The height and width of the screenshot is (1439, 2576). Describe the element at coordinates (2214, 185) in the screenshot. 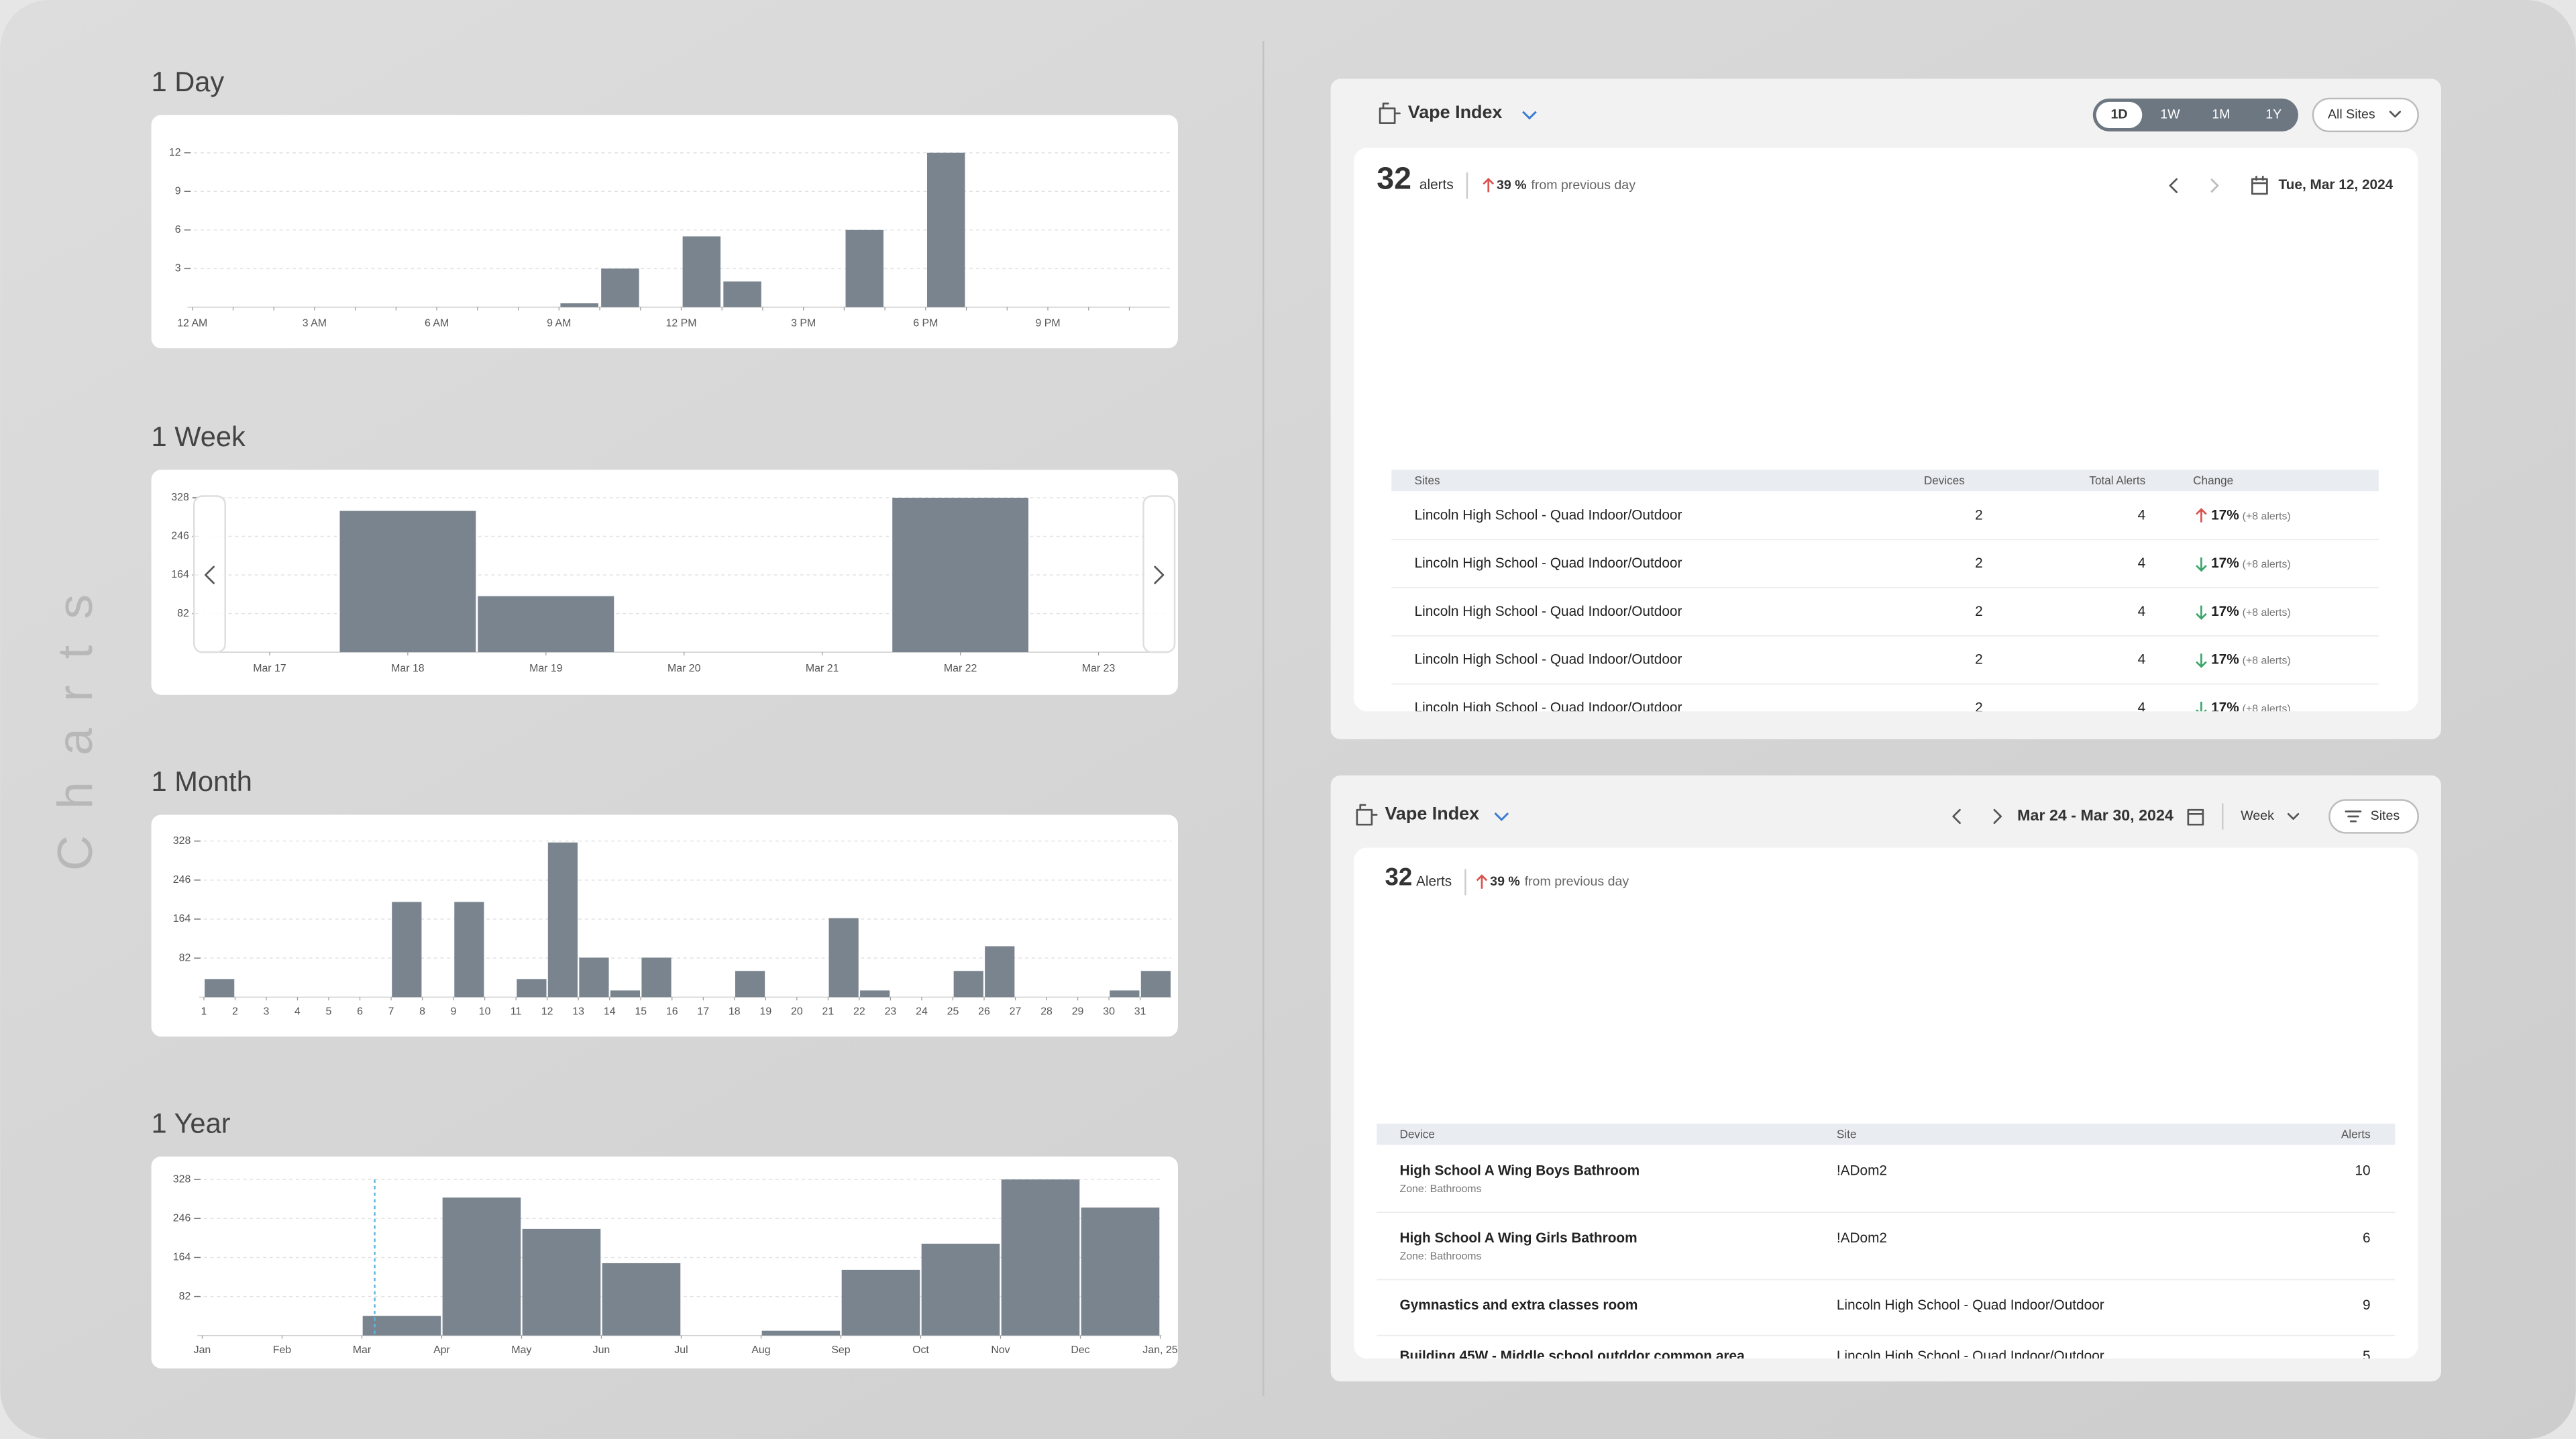

I see `next-day` at that location.